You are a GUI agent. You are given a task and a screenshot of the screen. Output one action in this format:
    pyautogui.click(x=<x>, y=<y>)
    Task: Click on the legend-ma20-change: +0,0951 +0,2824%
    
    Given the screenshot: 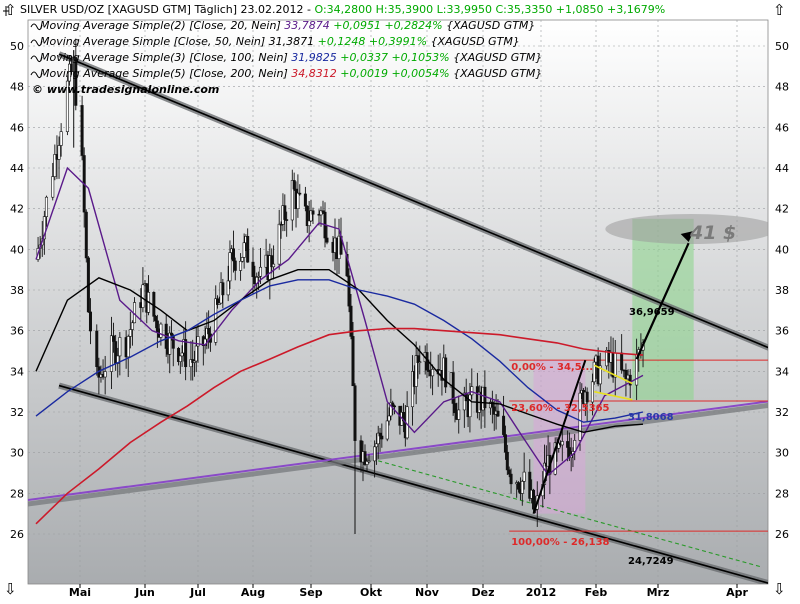 What is the action you would take?
    pyautogui.click(x=386, y=25)
    